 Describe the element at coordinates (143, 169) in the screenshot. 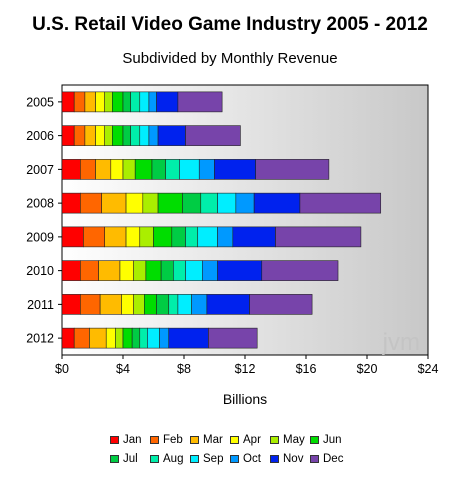

I see `bar-segment-2007-jun` at that location.